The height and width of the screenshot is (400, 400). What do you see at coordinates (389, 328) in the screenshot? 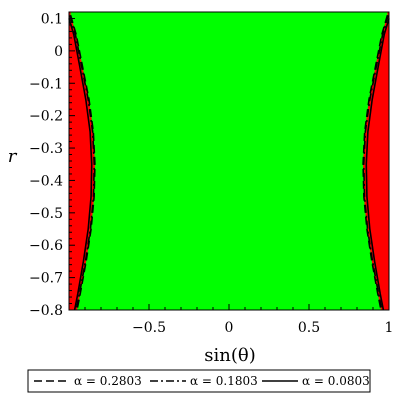
I see `x-tick-label: 1` at bounding box center [389, 328].